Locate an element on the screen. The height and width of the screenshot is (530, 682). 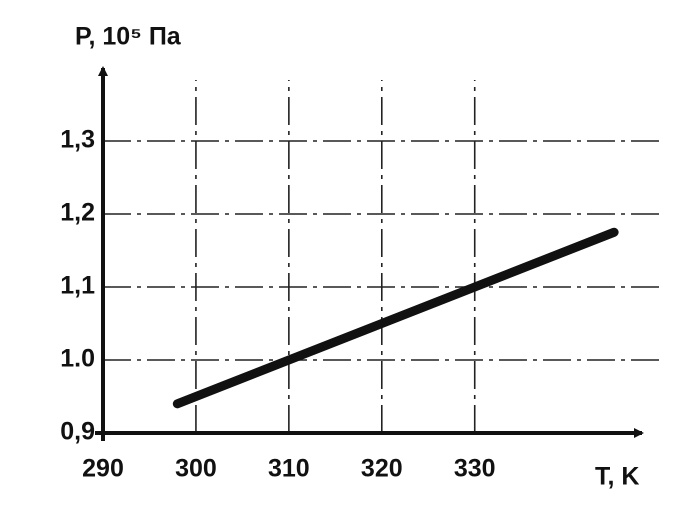
x-tick-label: 320 is located at coordinates (382, 469).